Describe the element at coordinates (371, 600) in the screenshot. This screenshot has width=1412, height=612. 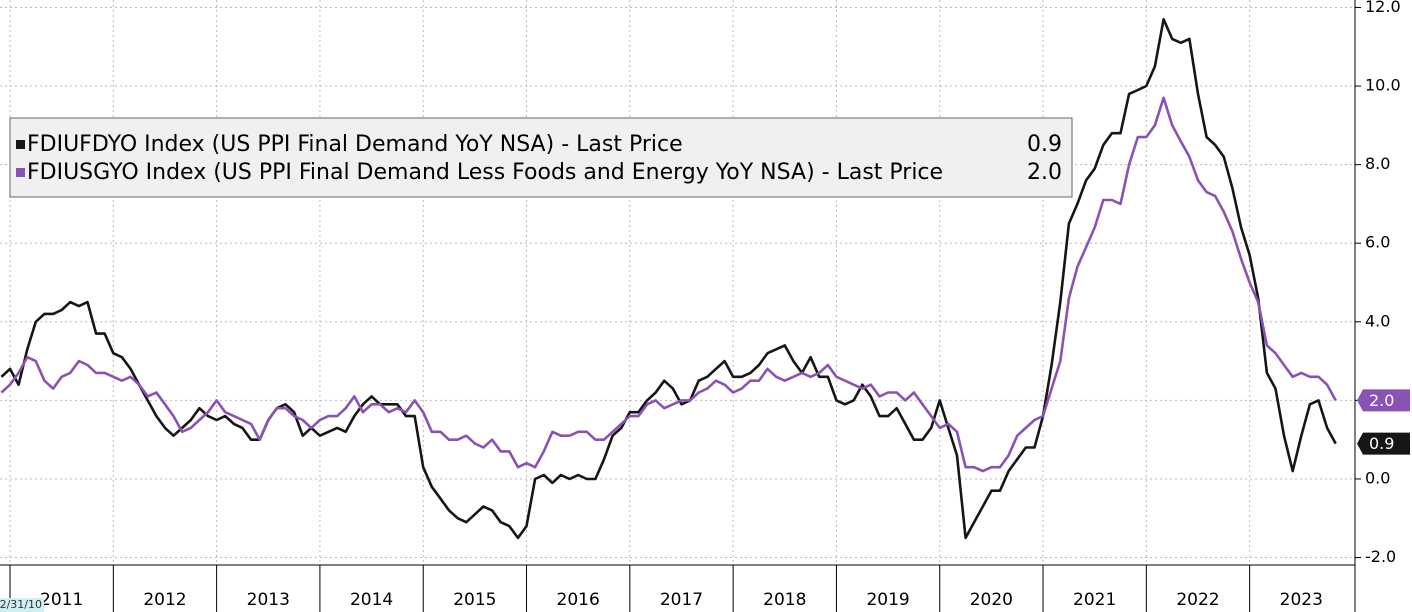
I see `x-tick-label: 2014` at that location.